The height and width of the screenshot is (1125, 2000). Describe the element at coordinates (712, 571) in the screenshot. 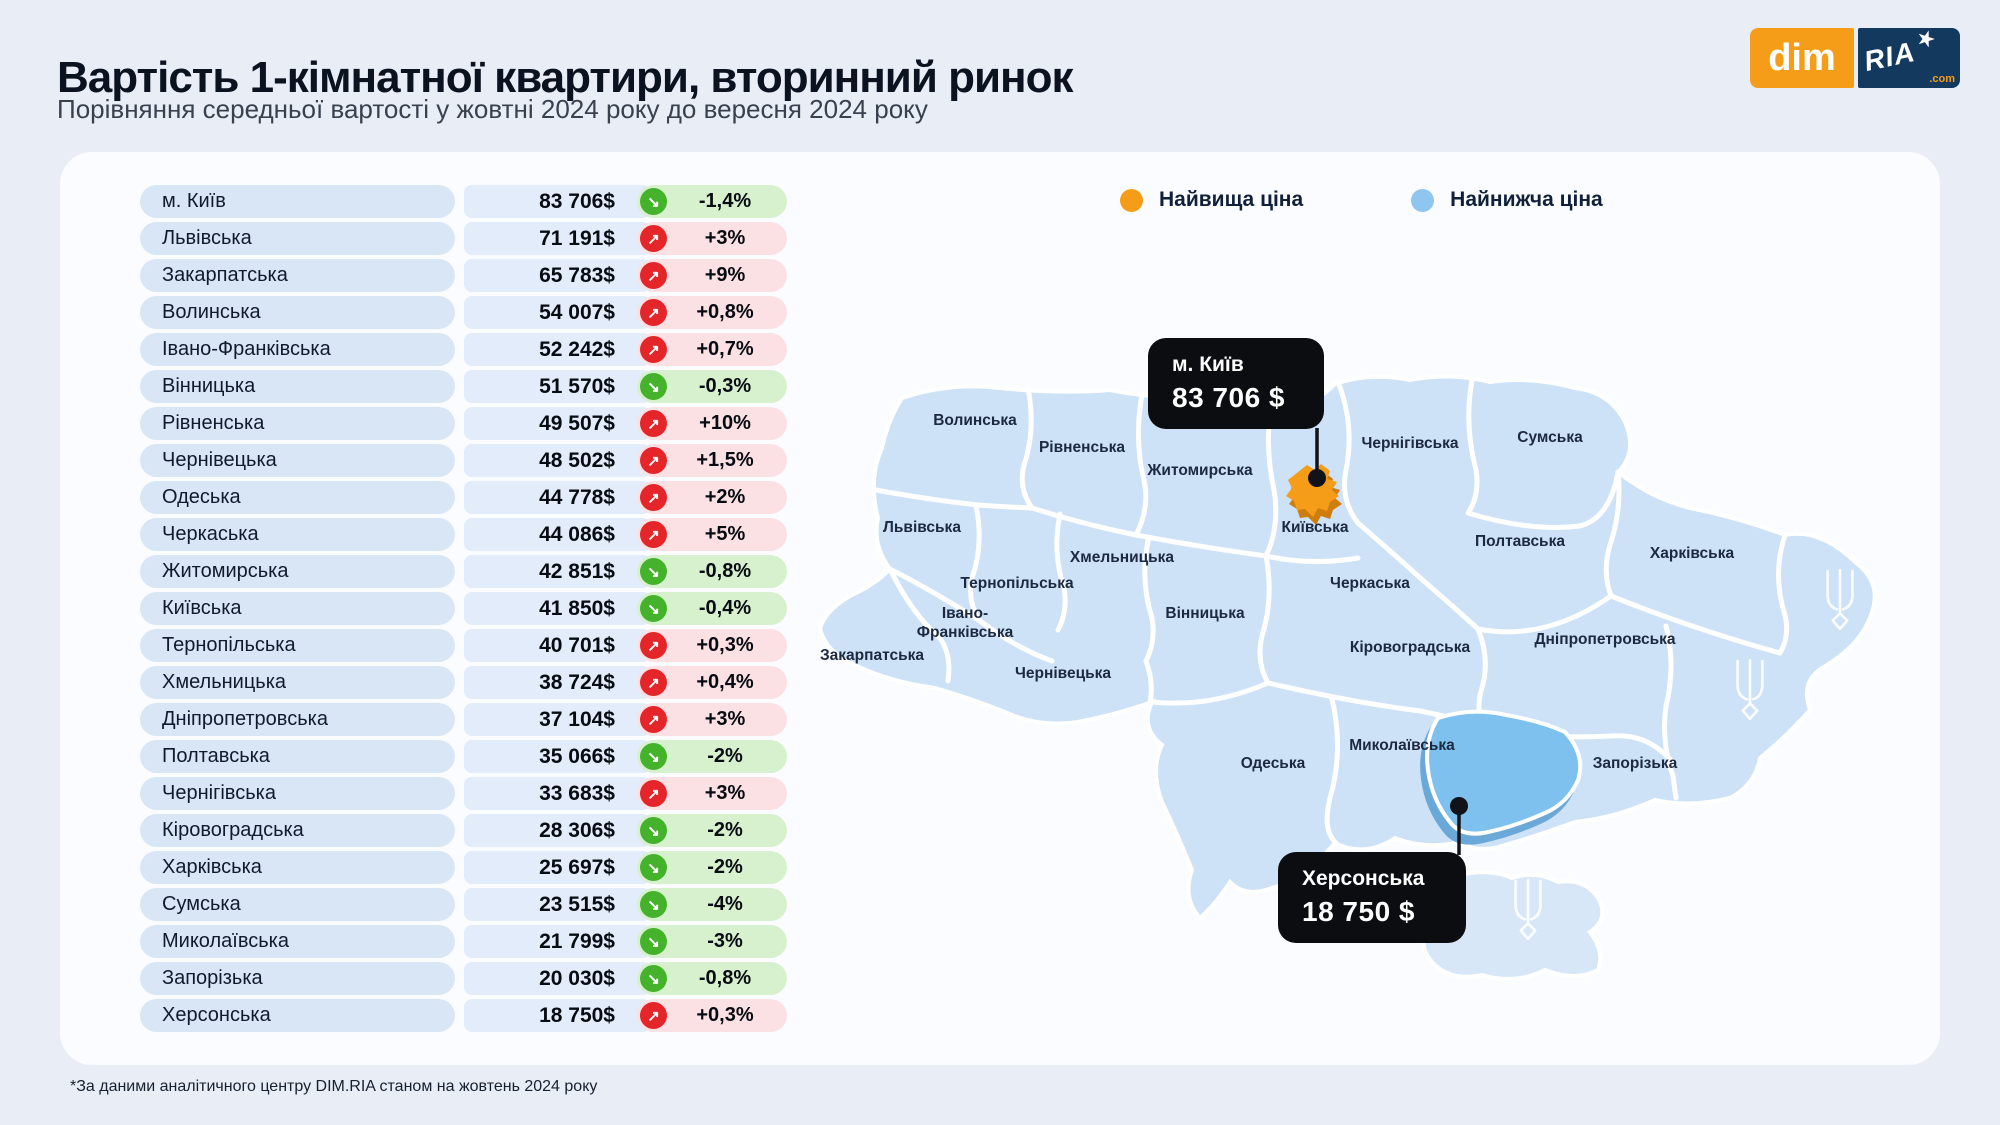

I see `change-badge: ↘ -0,8%` at that location.